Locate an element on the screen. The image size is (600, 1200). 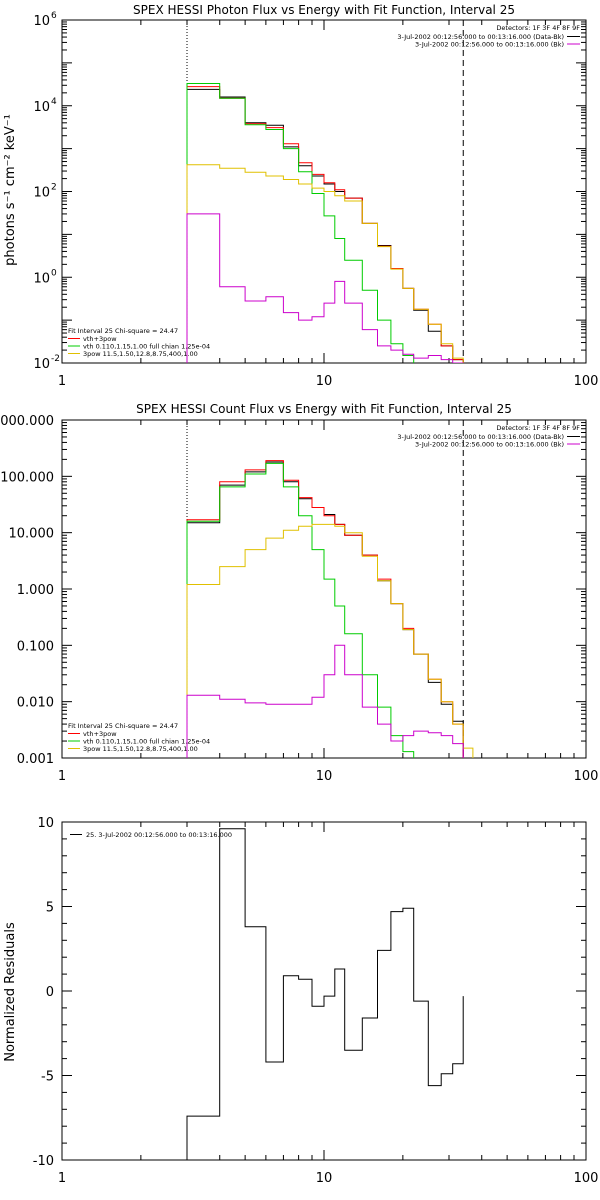
count-y-tick-label: 10.000 is located at coordinates (32, 534).